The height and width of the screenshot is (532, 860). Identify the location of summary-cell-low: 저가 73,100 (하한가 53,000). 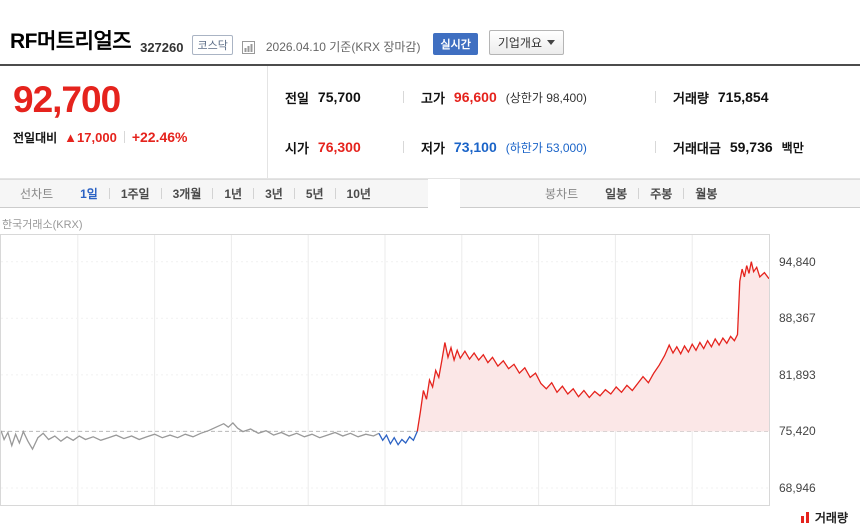
(512, 147).